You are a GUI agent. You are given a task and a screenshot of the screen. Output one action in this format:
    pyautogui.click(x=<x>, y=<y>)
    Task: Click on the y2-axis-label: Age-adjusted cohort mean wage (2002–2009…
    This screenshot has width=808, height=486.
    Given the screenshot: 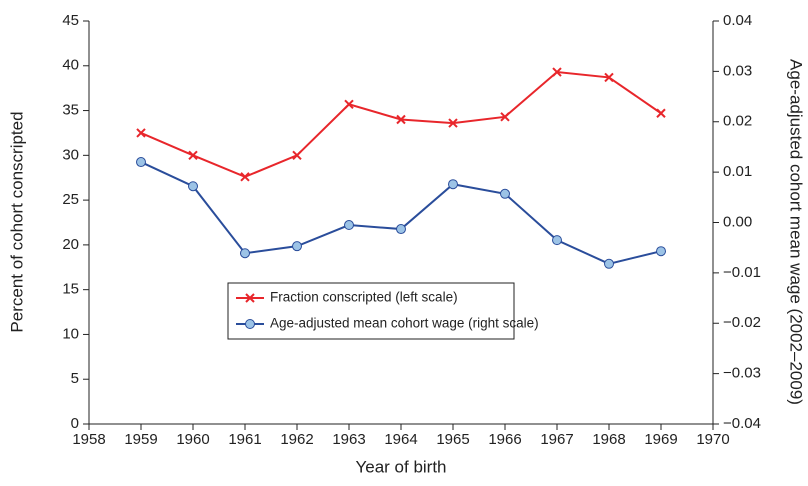 What is the action you would take?
    pyautogui.click(x=796, y=232)
    